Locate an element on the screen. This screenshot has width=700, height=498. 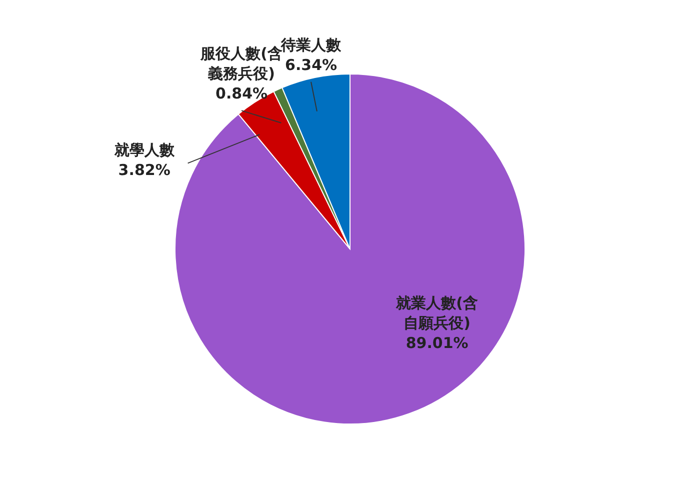
slice-label: 就學人數 is located at coordinates (144, 150).